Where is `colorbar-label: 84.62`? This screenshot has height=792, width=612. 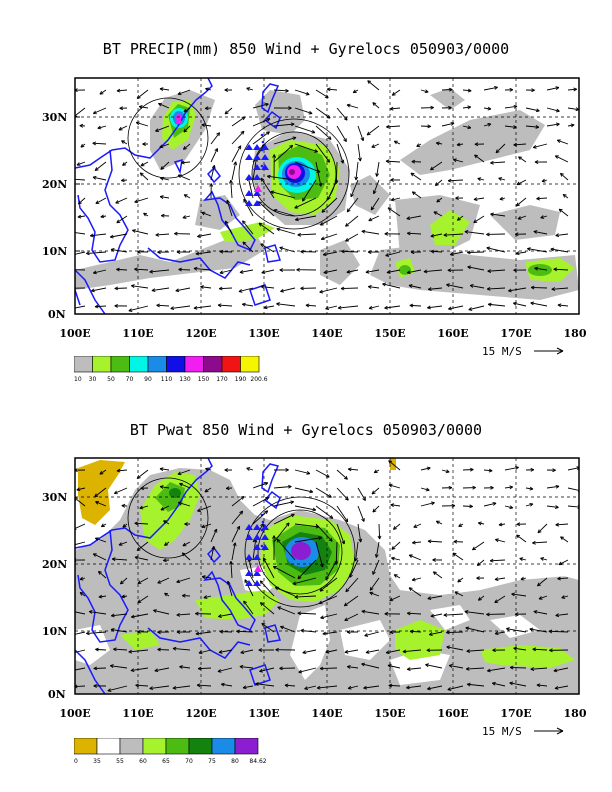
colorbar-label: 84.62 is located at coordinates (257, 761).